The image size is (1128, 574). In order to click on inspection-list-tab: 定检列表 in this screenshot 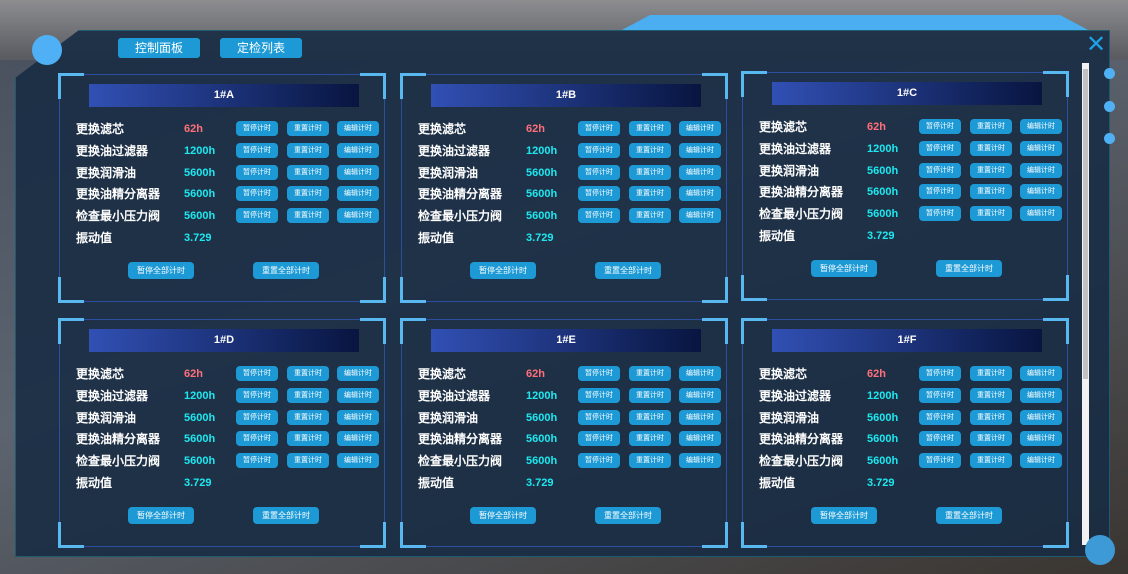, I will do `click(261, 48)`.